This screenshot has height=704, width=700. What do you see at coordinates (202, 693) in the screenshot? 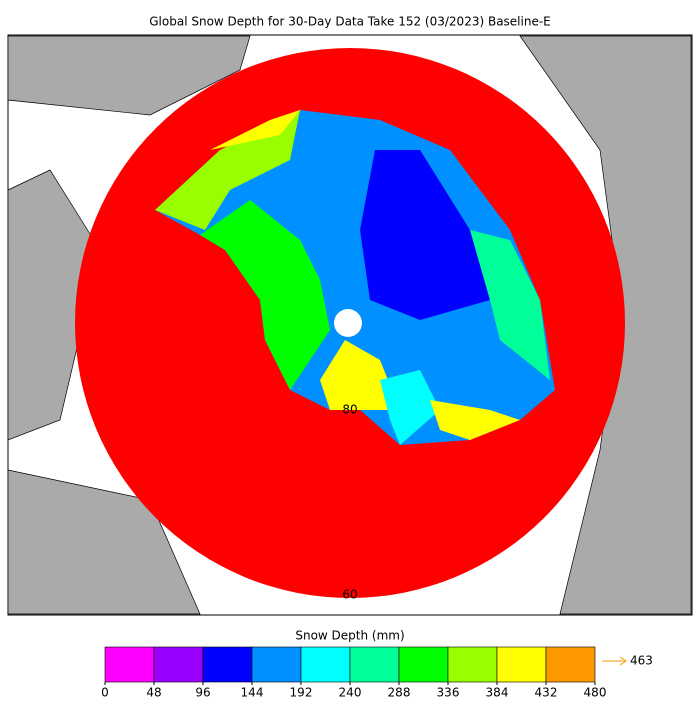
I see `colorbar-tick-label: 96` at bounding box center [202, 693].